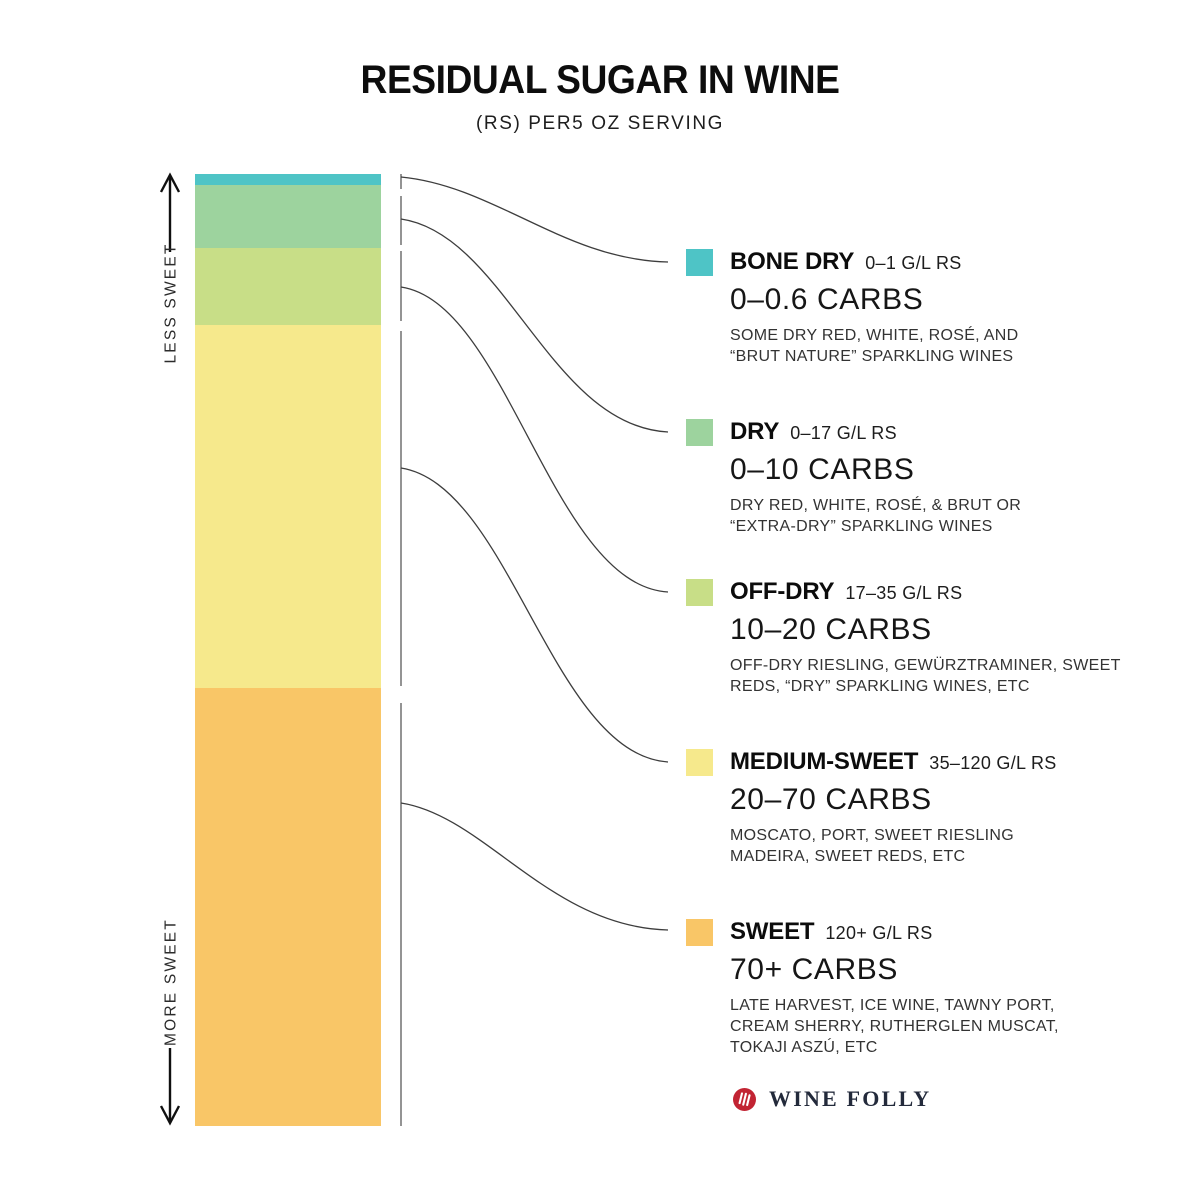 Image resolution: width=1200 pixels, height=1200 pixels. What do you see at coordinates (699, 262) in the screenshot?
I see `bone-dry-swatch` at bounding box center [699, 262].